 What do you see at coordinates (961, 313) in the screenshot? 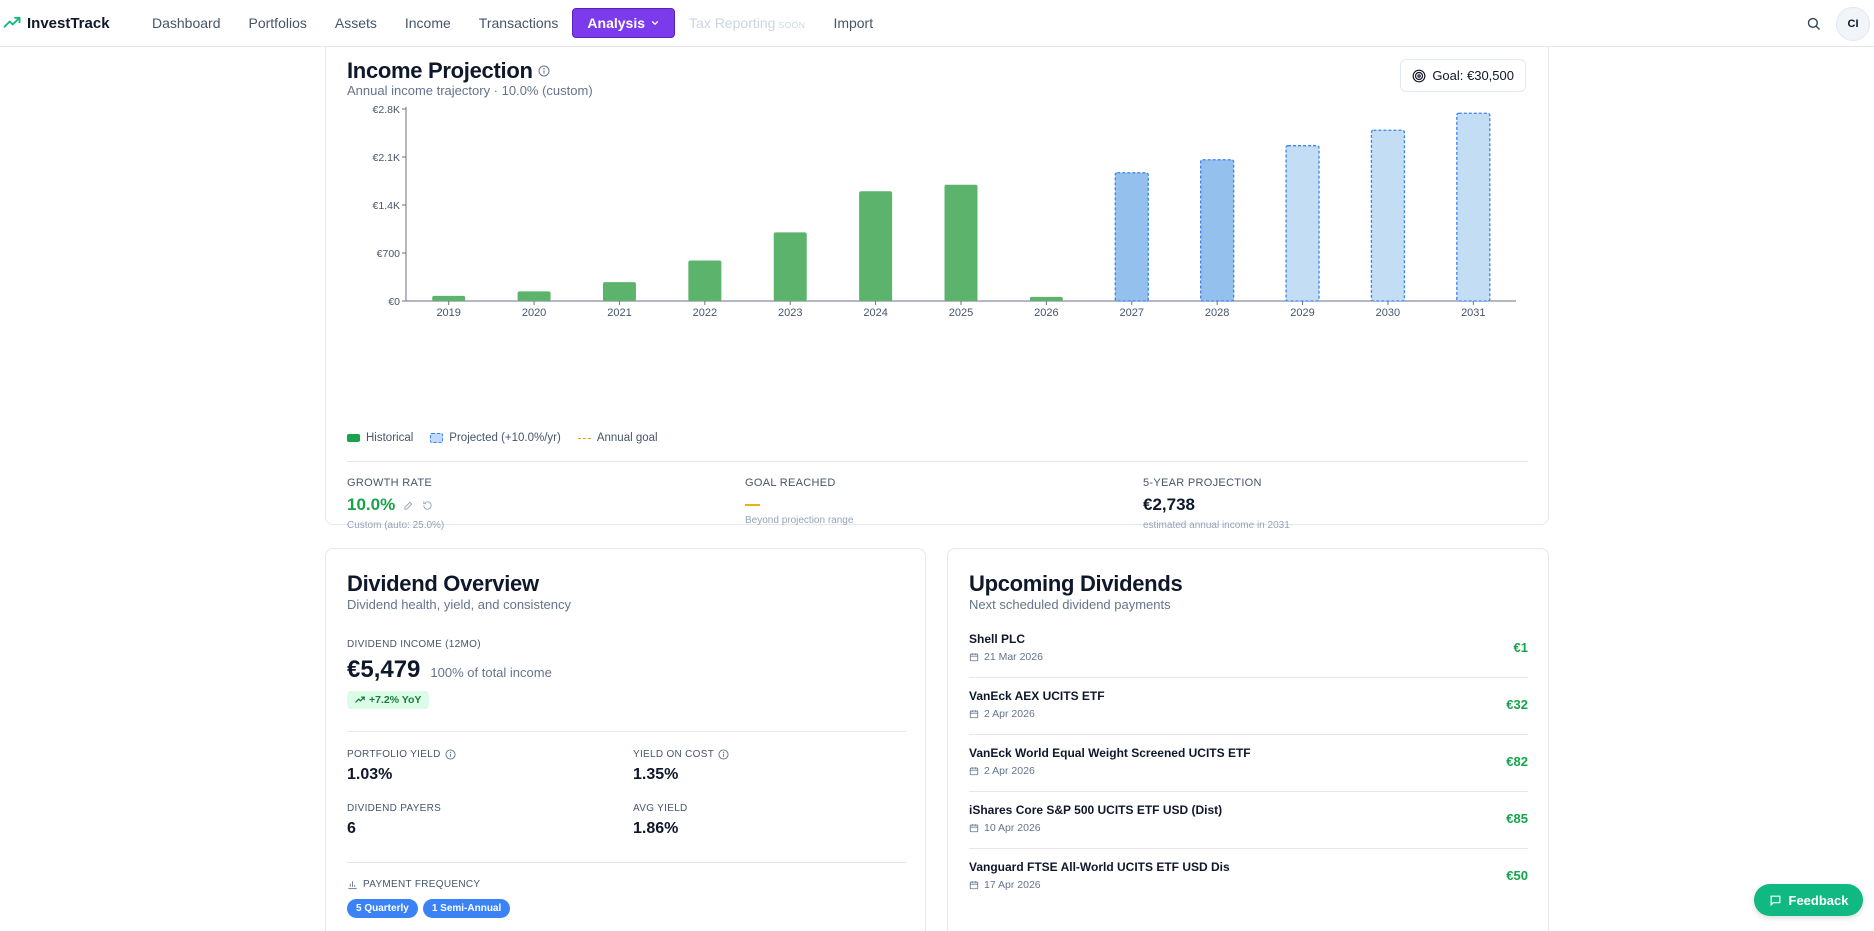
I see `x-tick-label: 2025` at bounding box center [961, 313].